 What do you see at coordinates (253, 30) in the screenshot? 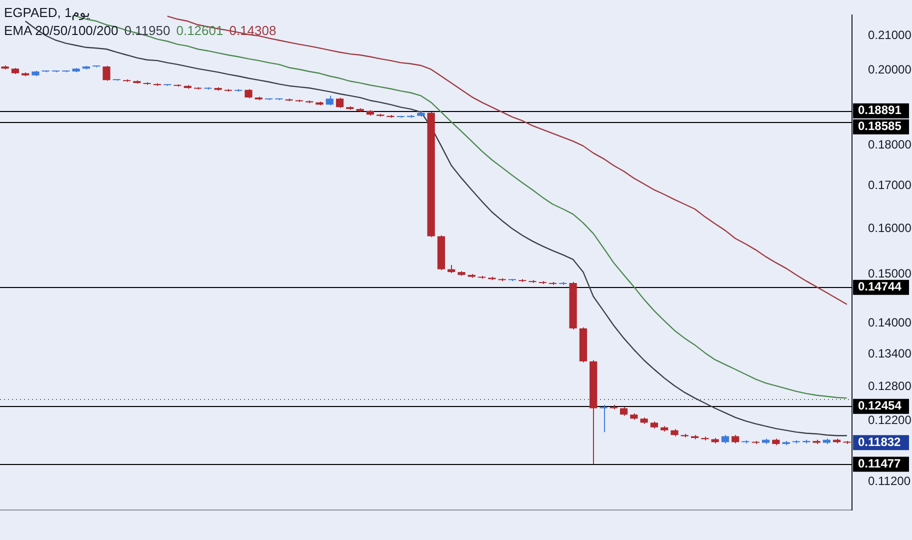
I see `series-label: 0.14308` at bounding box center [253, 30].